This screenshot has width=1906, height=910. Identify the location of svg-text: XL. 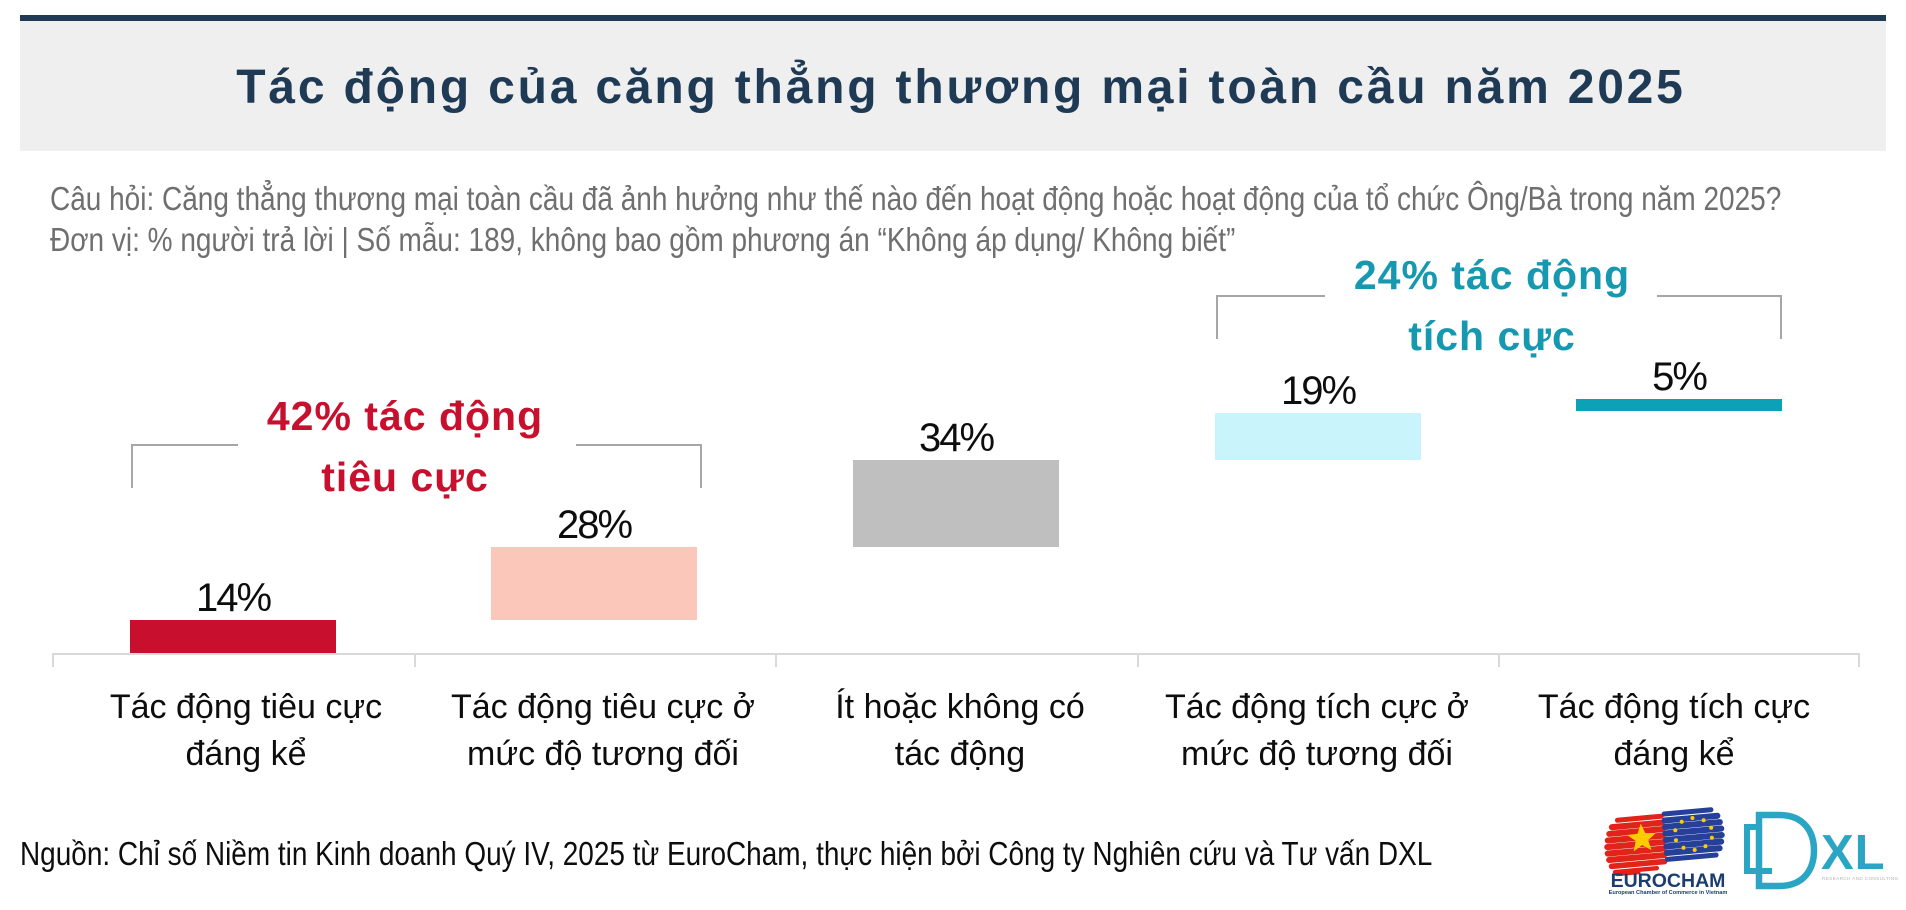
(1853, 853).